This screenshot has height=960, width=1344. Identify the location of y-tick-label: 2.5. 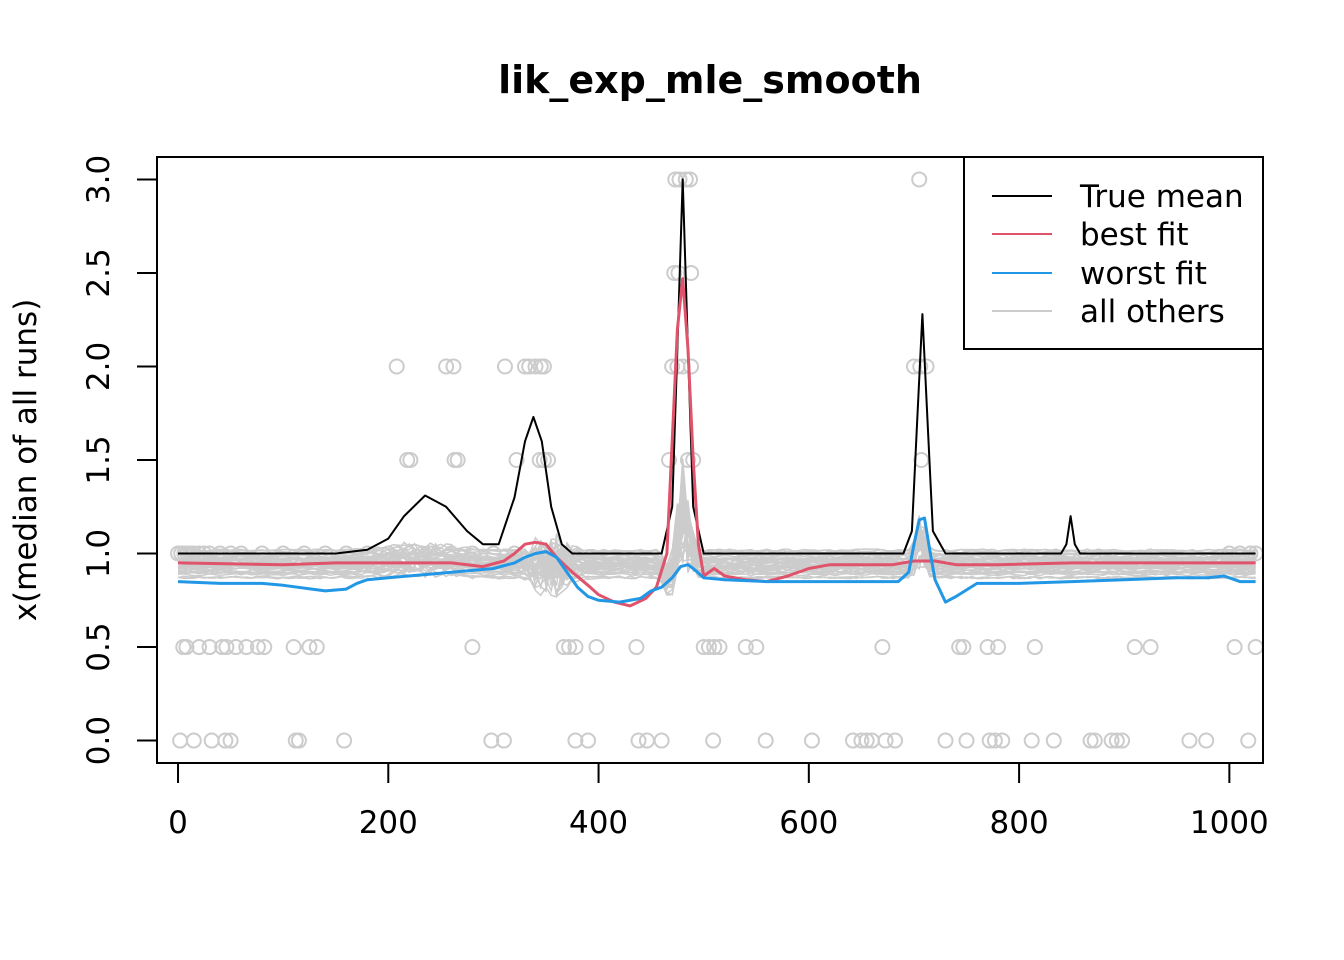
(99, 272).